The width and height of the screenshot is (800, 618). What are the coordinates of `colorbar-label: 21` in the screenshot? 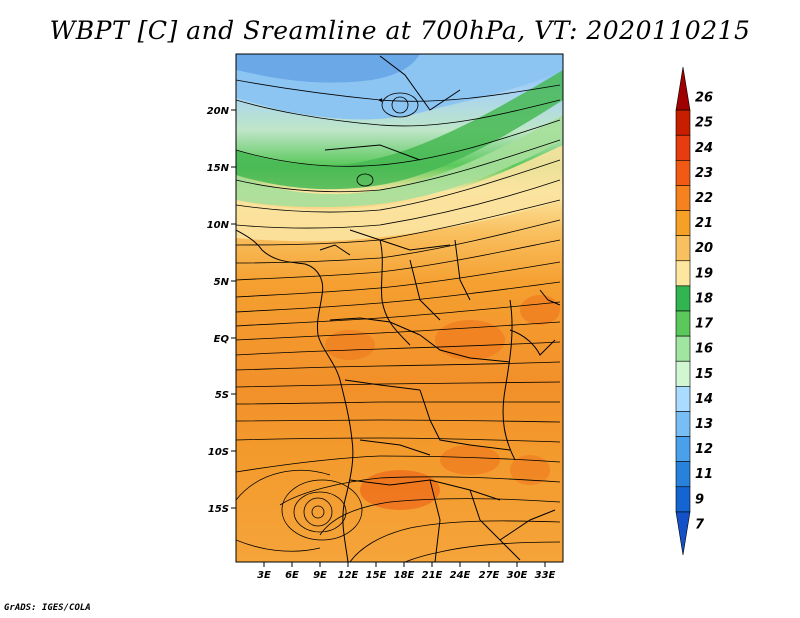 It's located at (704, 223).